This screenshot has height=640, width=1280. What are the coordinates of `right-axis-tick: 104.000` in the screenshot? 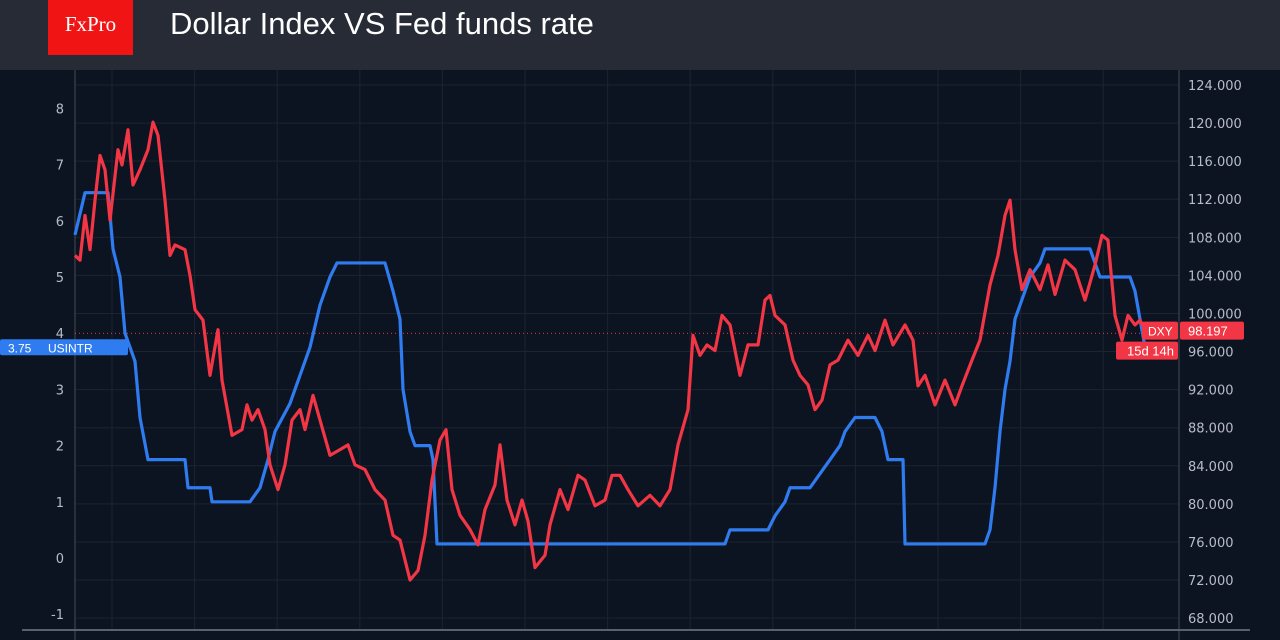 It's located at (1215, 276).